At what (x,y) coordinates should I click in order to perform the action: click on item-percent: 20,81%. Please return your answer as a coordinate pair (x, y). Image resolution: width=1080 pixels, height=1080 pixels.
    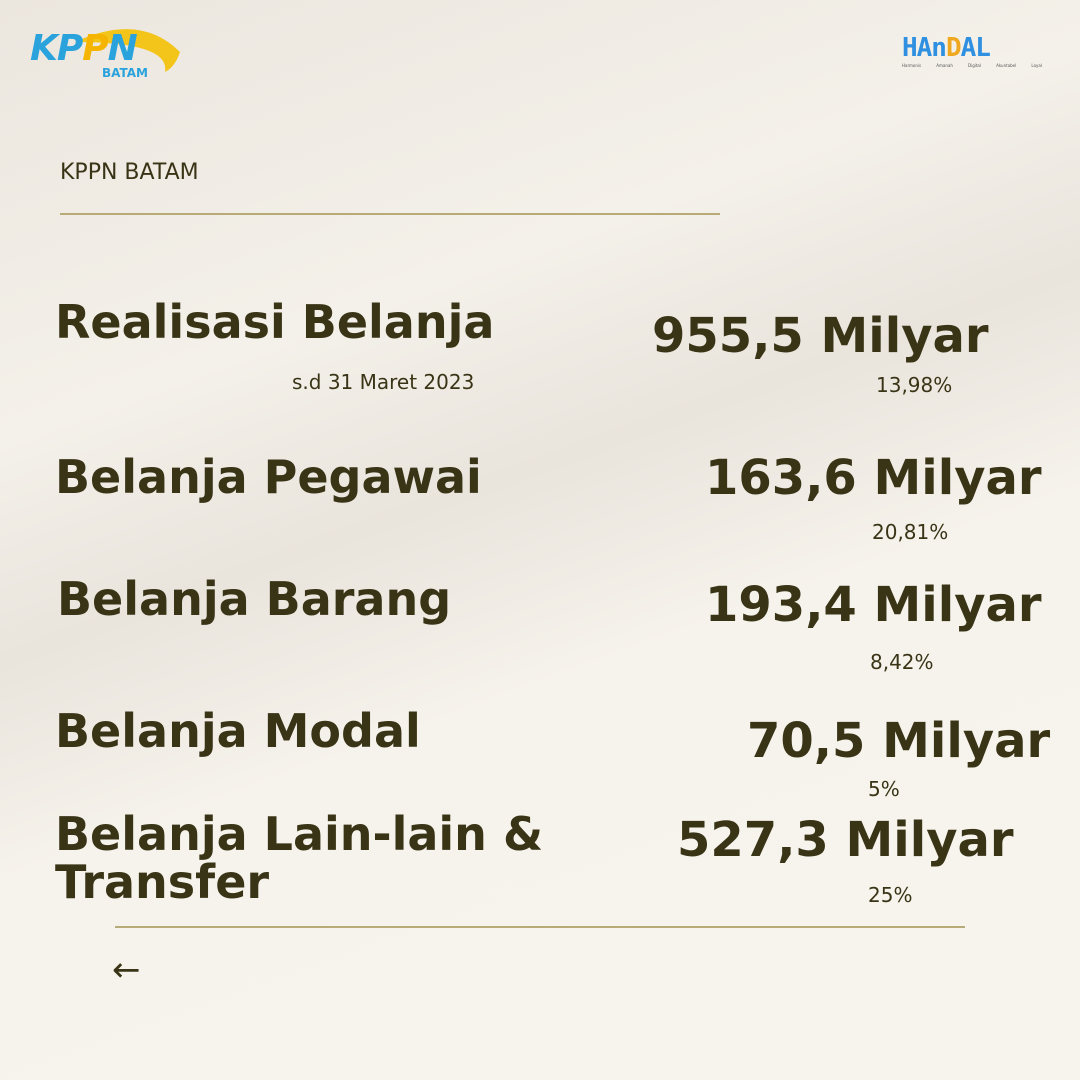
    Looking at the image, I should click on (910, 532).